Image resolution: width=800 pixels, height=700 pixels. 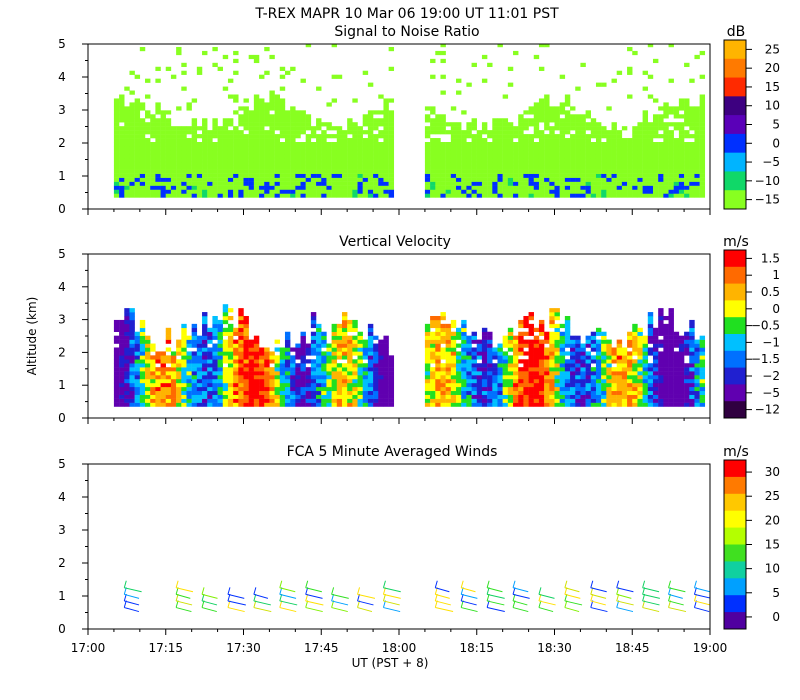 I want to click on vel-cbar-label: 0, so click(x=776, y=309).